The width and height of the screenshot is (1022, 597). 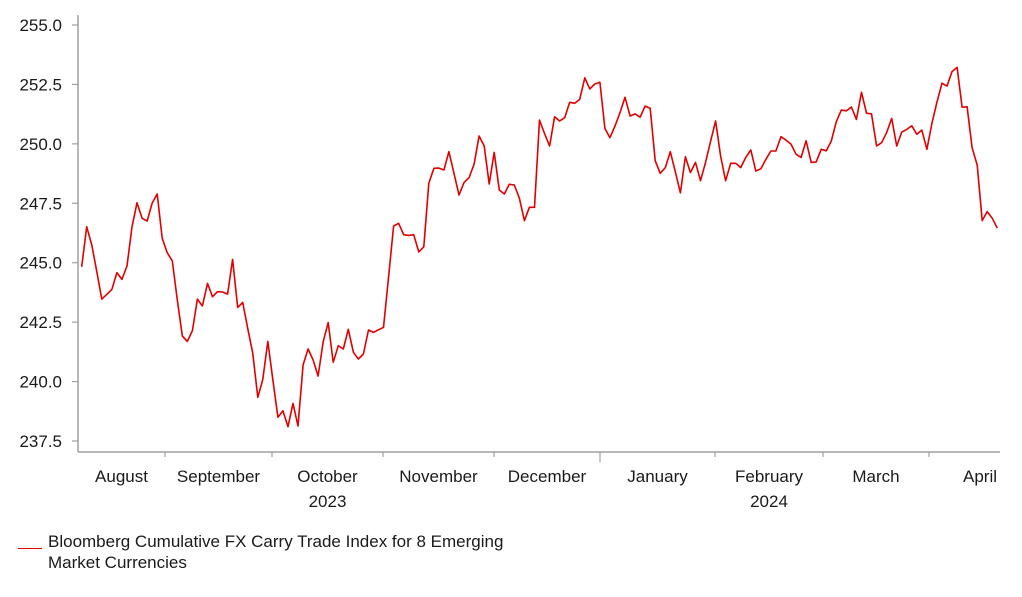 I want to click on legend-label-line2: Market Currencies, so click(x=117, y=562).